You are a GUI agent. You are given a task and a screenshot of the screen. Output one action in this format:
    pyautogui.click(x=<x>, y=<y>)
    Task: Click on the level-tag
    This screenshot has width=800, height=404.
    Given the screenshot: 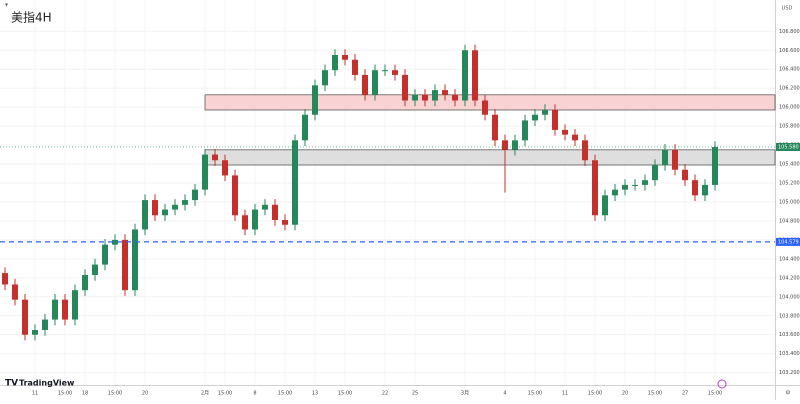 What is the action you would take?
    pyautogui.click(x=788, y=241)
    